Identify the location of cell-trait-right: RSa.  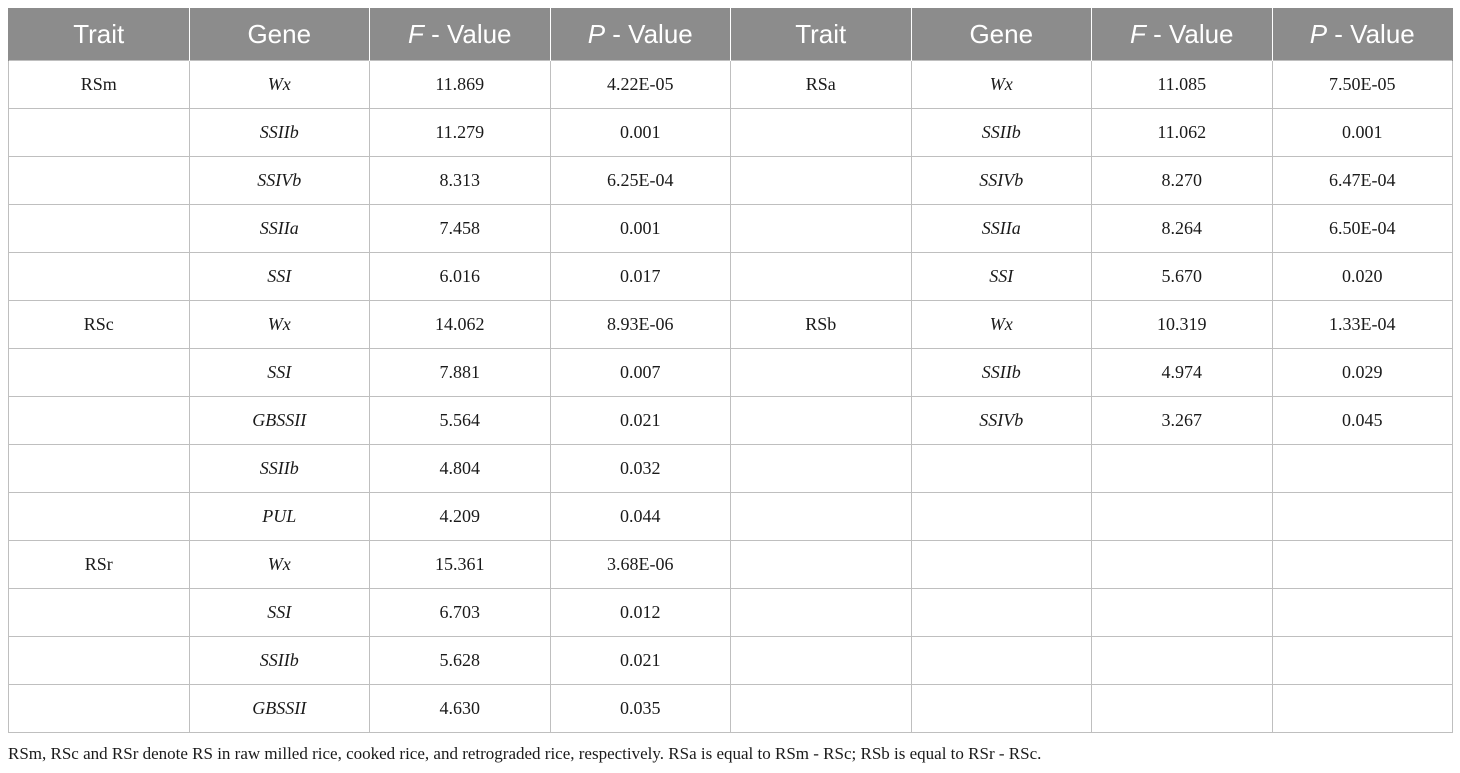
(821, 84).